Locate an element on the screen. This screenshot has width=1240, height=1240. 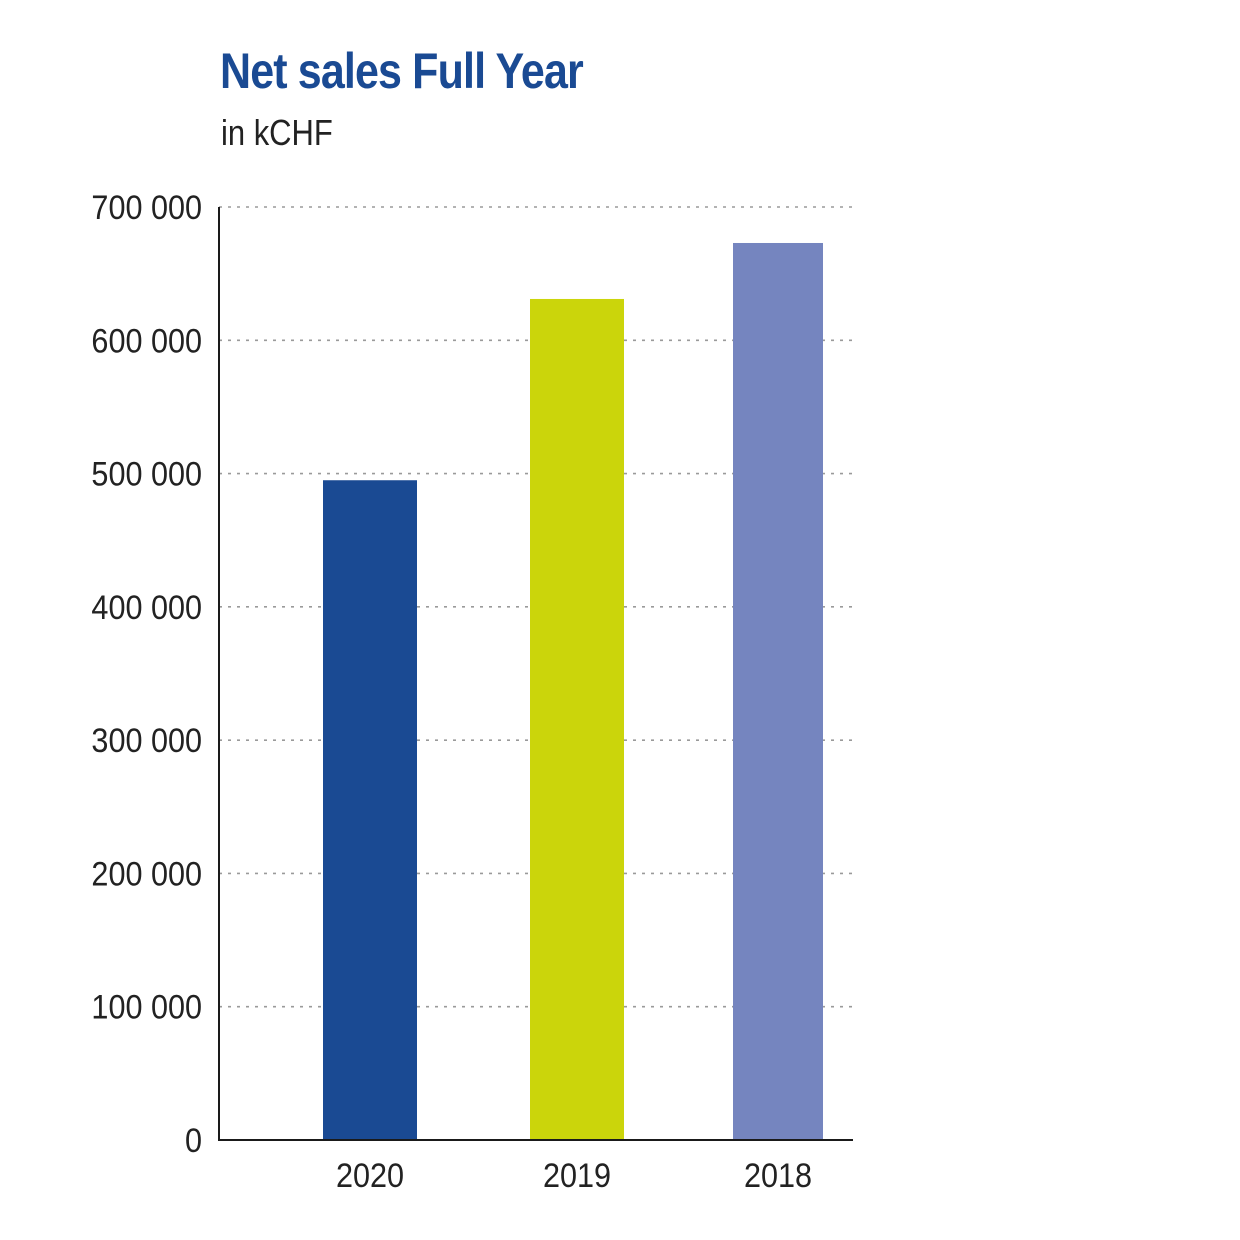
y-tick-label: 0 is located at coordinates (193, 1141).